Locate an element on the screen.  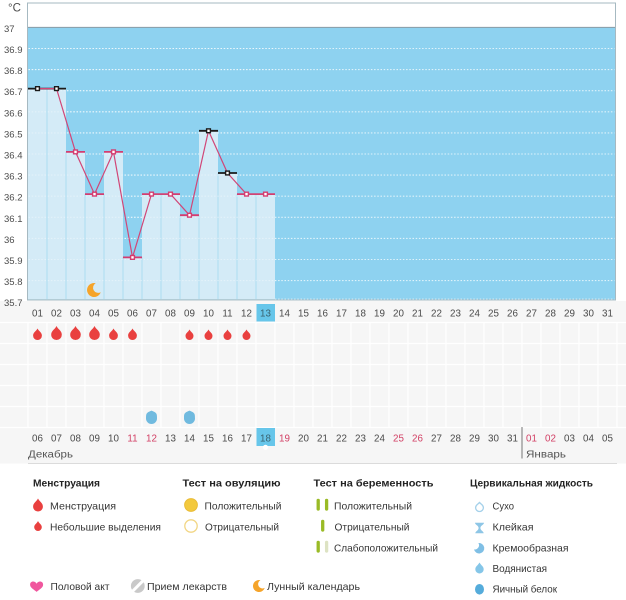
svg-text: Водянистая is located at coordinates (520, 569).